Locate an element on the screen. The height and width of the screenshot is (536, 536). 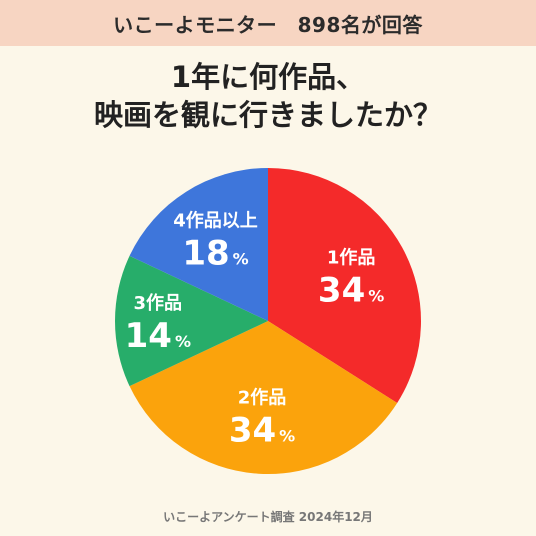
banner-text: いこーよモニター 898名が回答 is located at coordinates (268, 24).